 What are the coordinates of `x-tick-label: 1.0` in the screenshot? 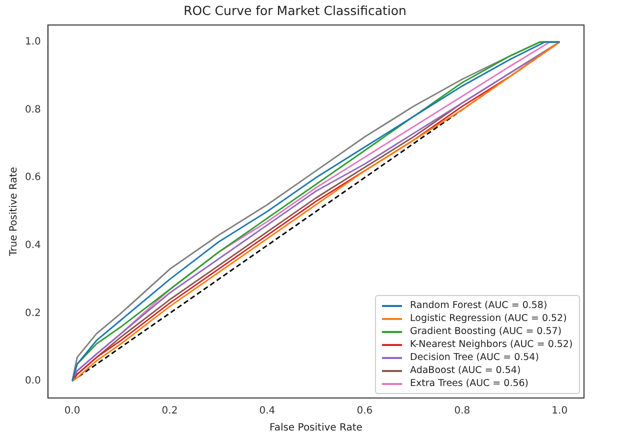 It's located at (560, 411).